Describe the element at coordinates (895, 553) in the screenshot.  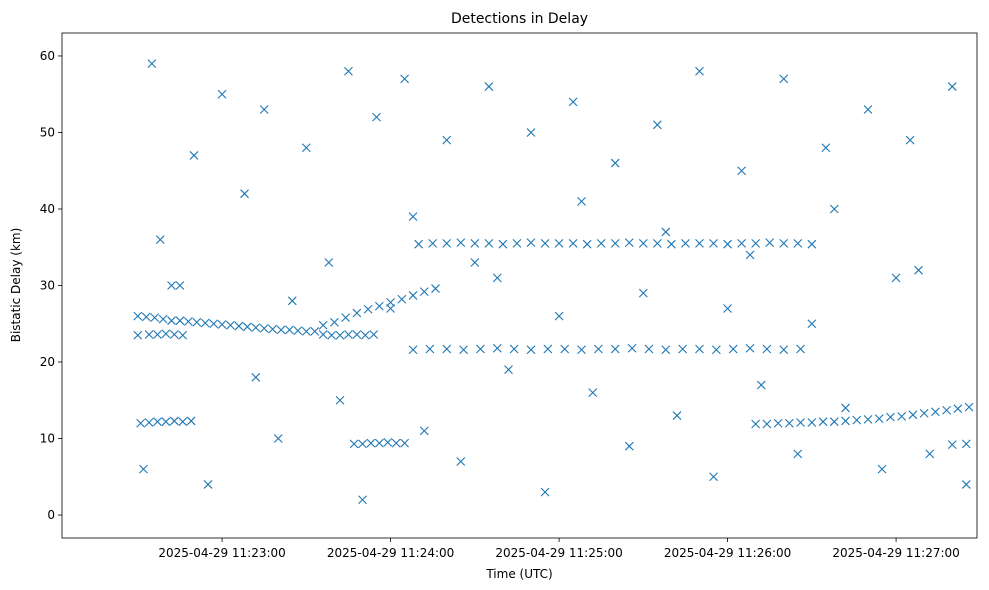
I see `x-tick-label: 2025-04-29 11:27:00` at that location.